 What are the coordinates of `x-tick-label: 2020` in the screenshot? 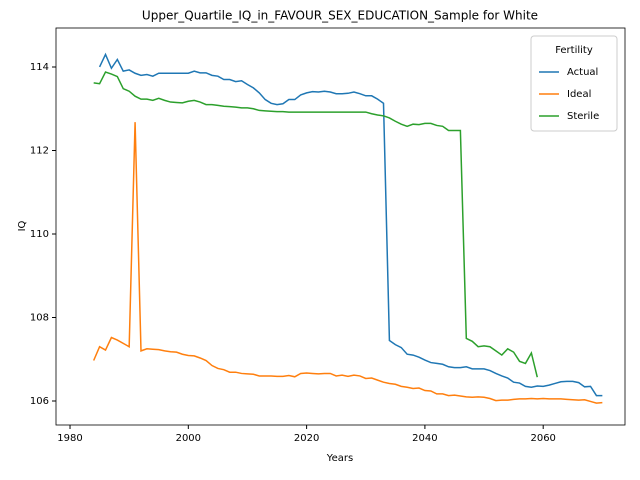 It's located at (306, 438).